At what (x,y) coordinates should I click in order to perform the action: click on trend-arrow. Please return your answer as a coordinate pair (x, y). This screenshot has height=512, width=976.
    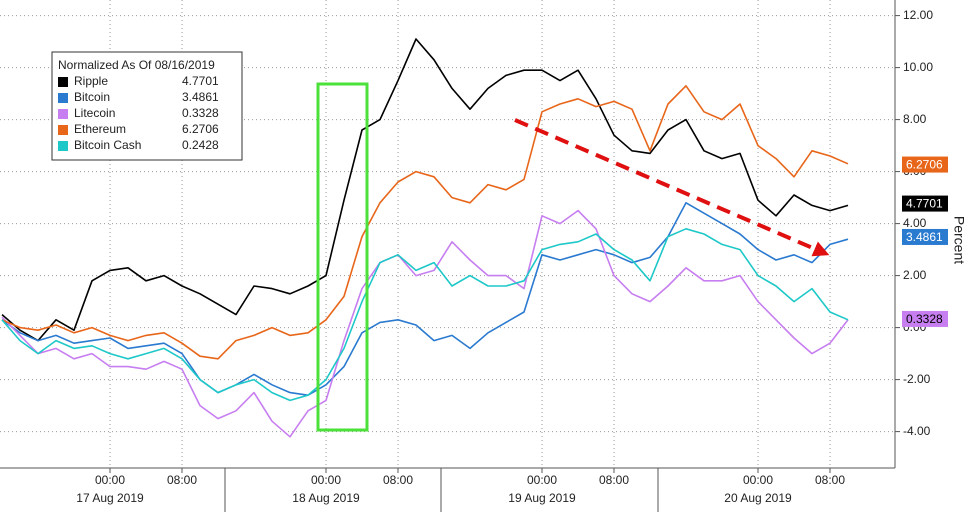
    Looking at the image, I should click on (672, 187).